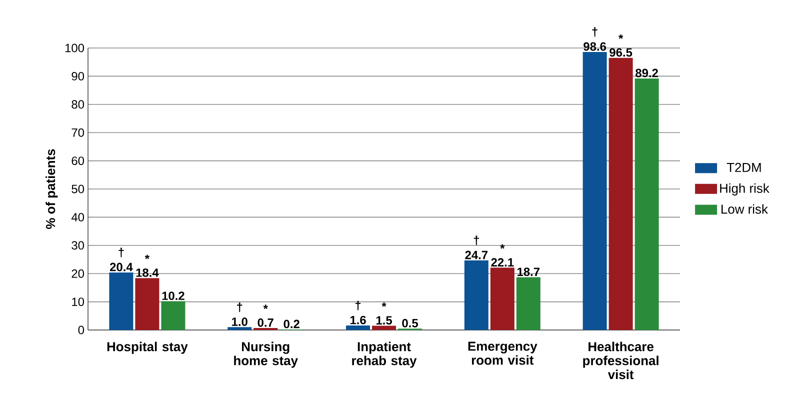 This screenshot has width=800, height=417. I want to click on y-tick-label: 50, so click(78, 189).